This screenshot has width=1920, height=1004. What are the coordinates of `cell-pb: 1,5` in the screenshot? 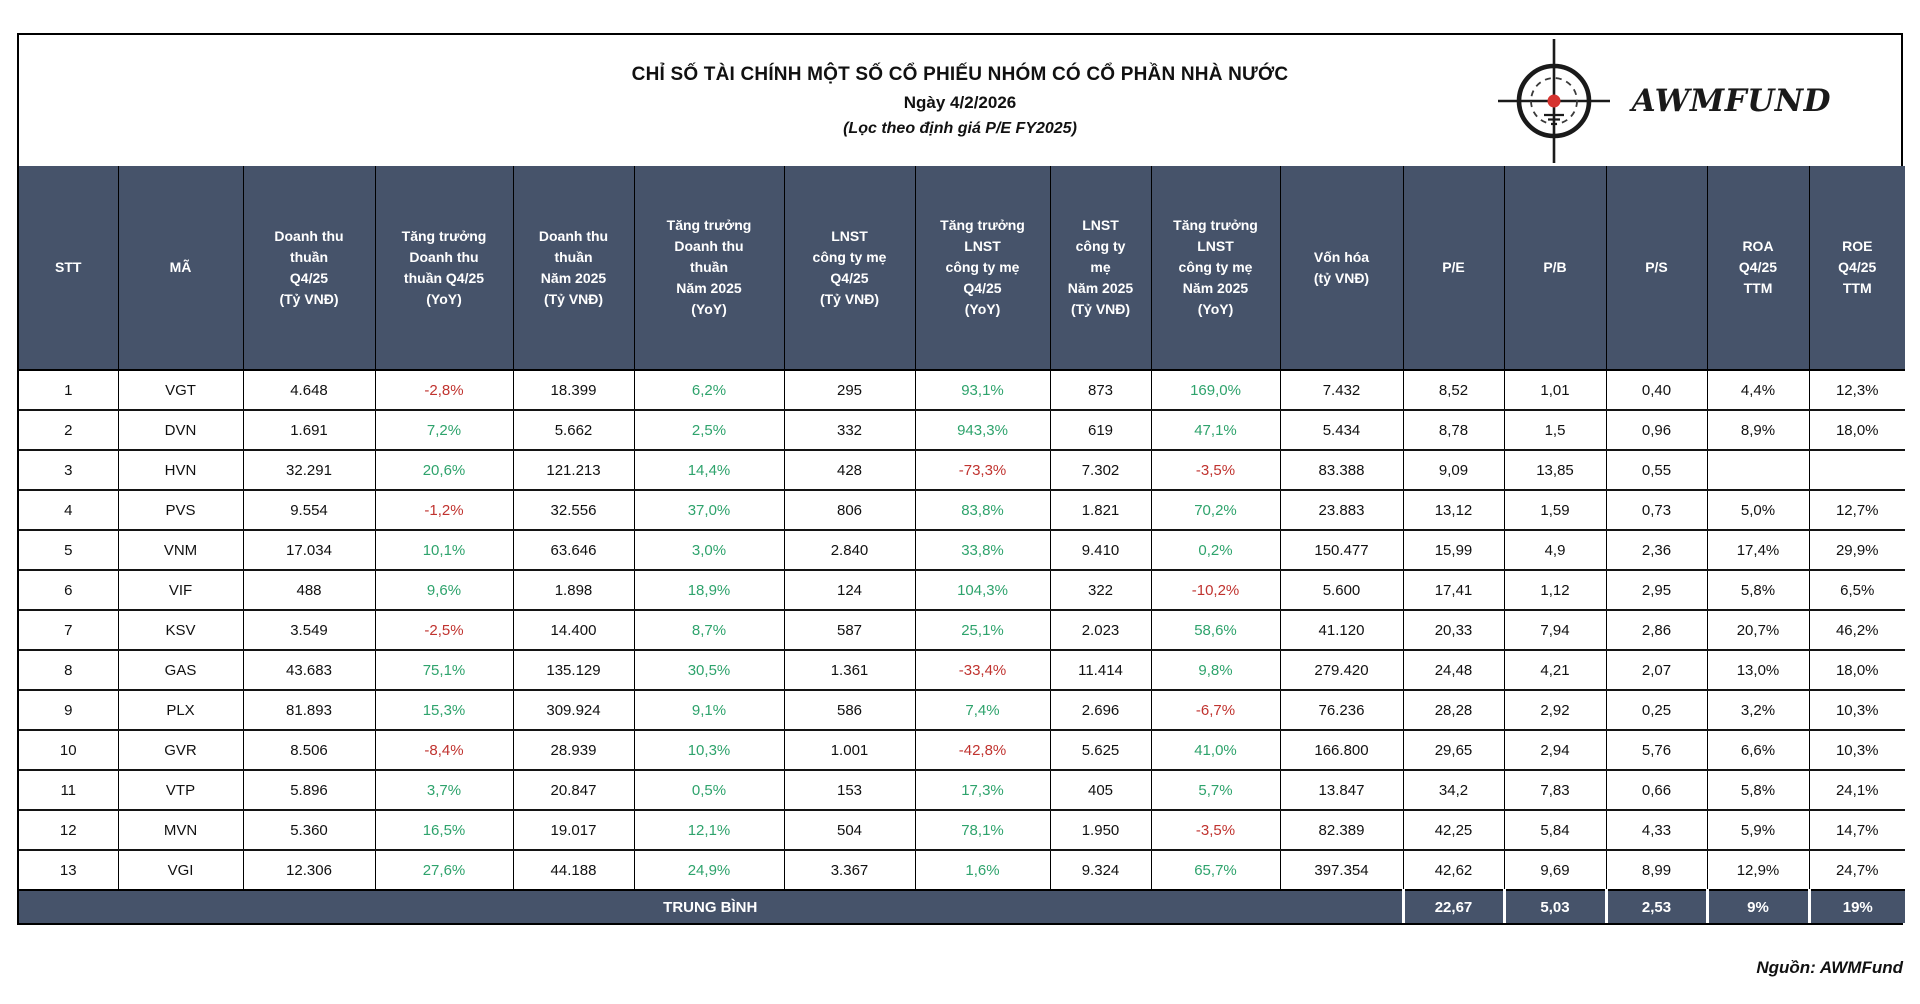 It's located at (1554, 429).